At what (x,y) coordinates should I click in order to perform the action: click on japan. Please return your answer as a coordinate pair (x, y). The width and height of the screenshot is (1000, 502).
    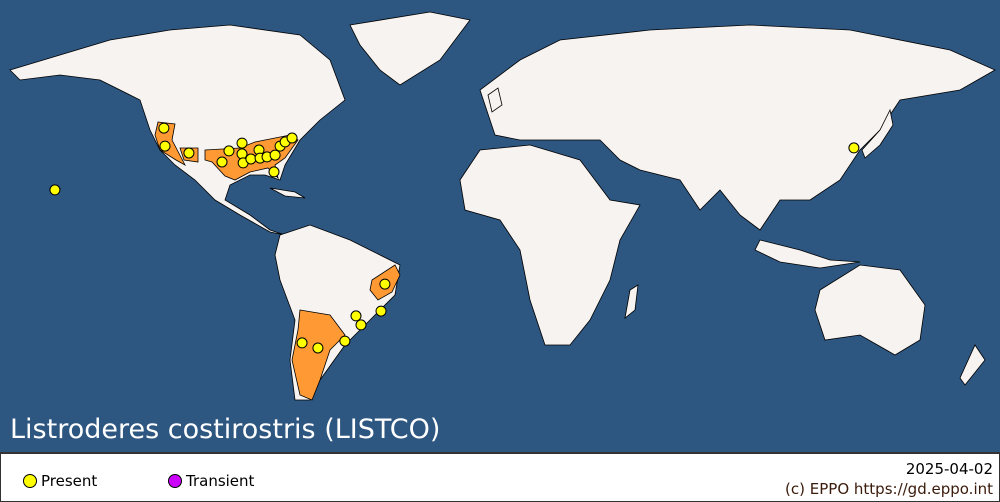
    Looking at the image, I should click on (877, 133).